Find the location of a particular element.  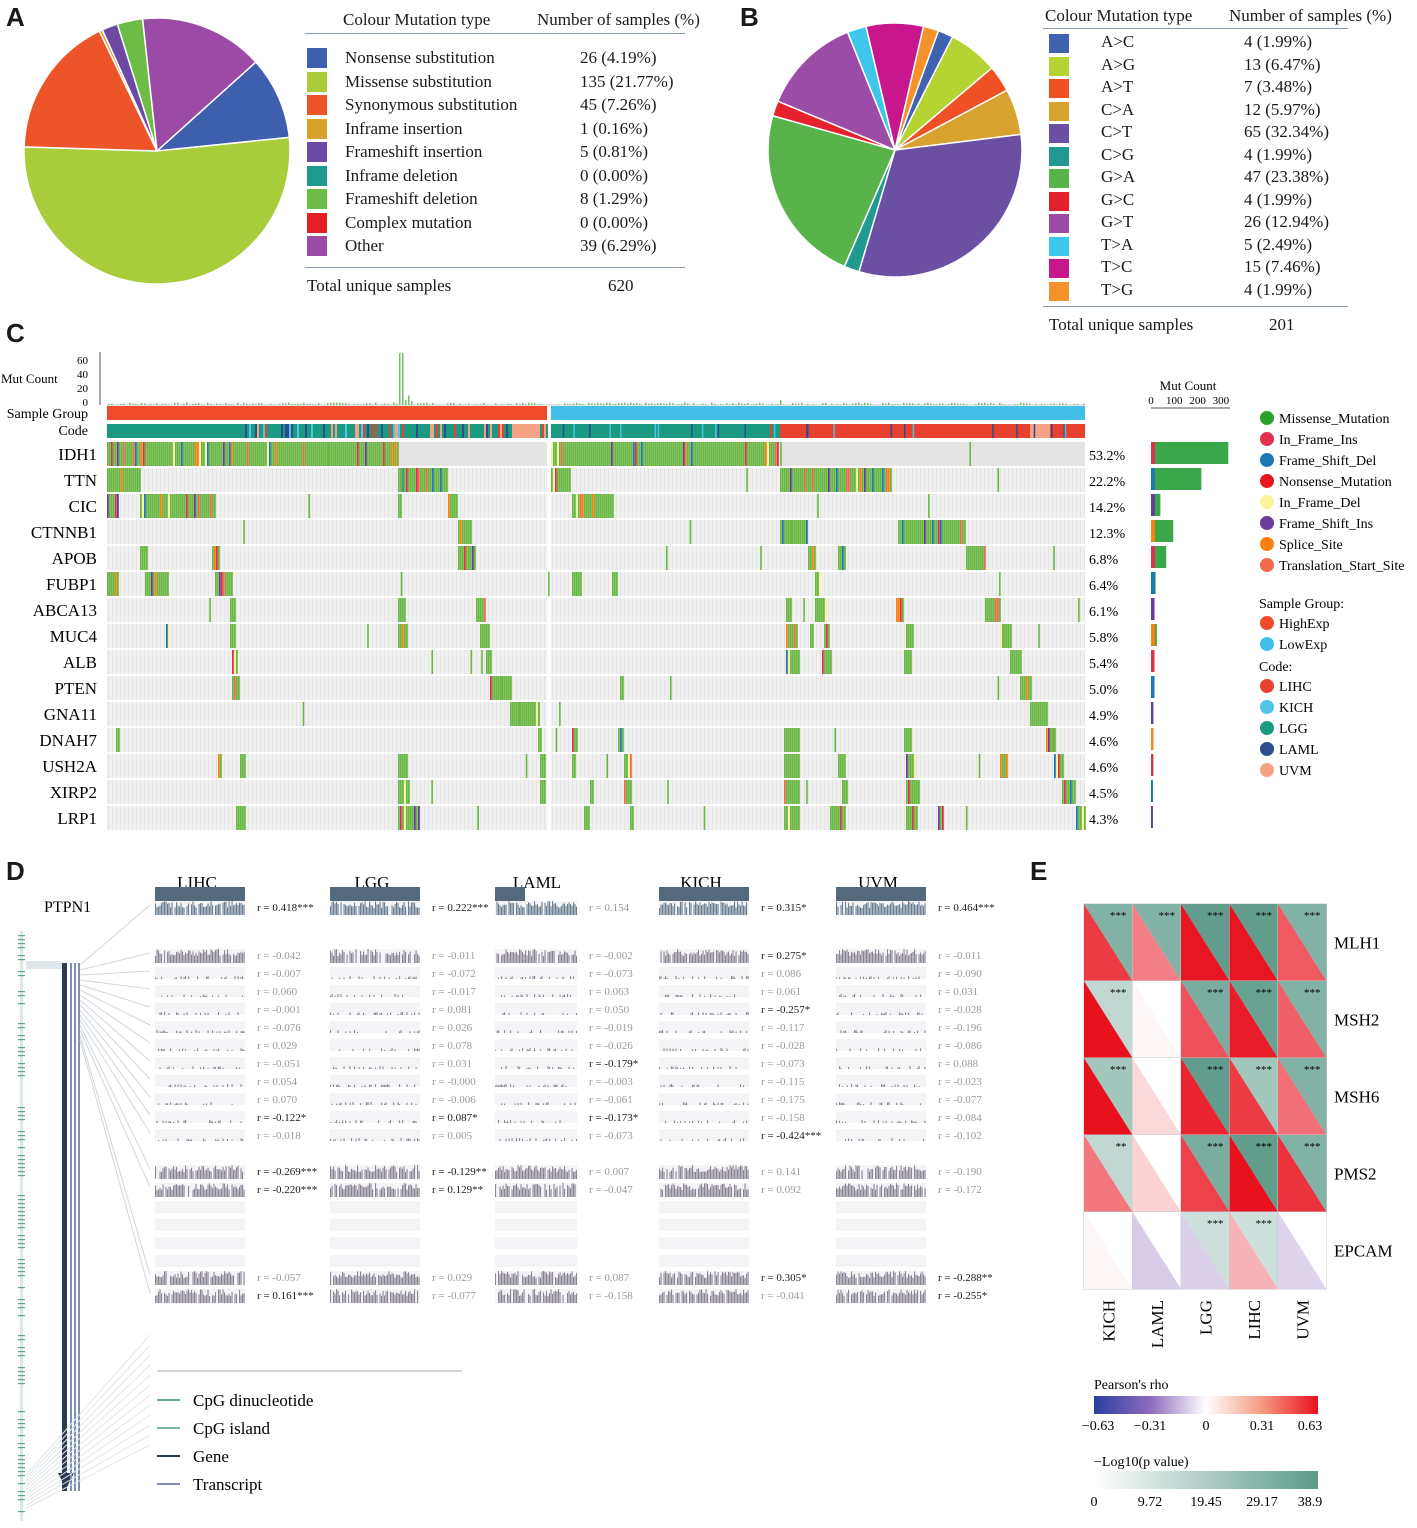

mutation-type-label: Inframe insertion is located at coordinates (404, 128).